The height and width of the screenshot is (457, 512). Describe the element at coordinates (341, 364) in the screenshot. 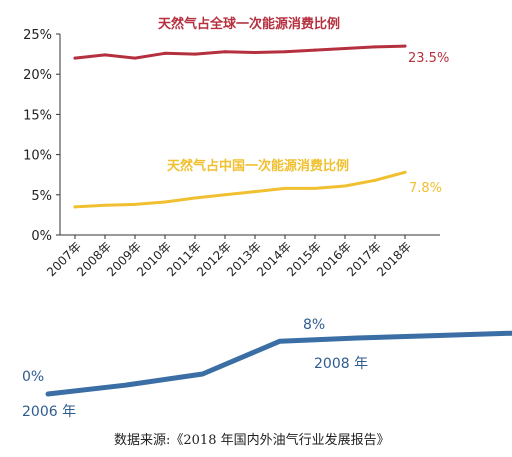

I see `inset-mid-year: 2008 年` at that location.